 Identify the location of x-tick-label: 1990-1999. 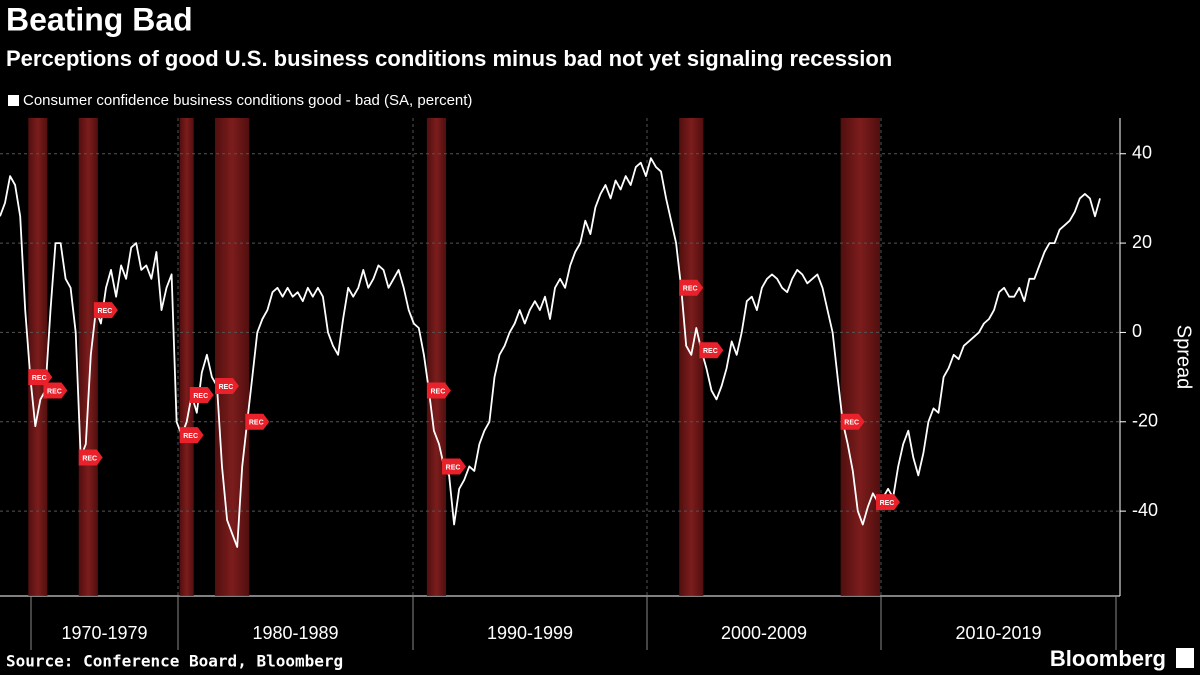
(530, 633).